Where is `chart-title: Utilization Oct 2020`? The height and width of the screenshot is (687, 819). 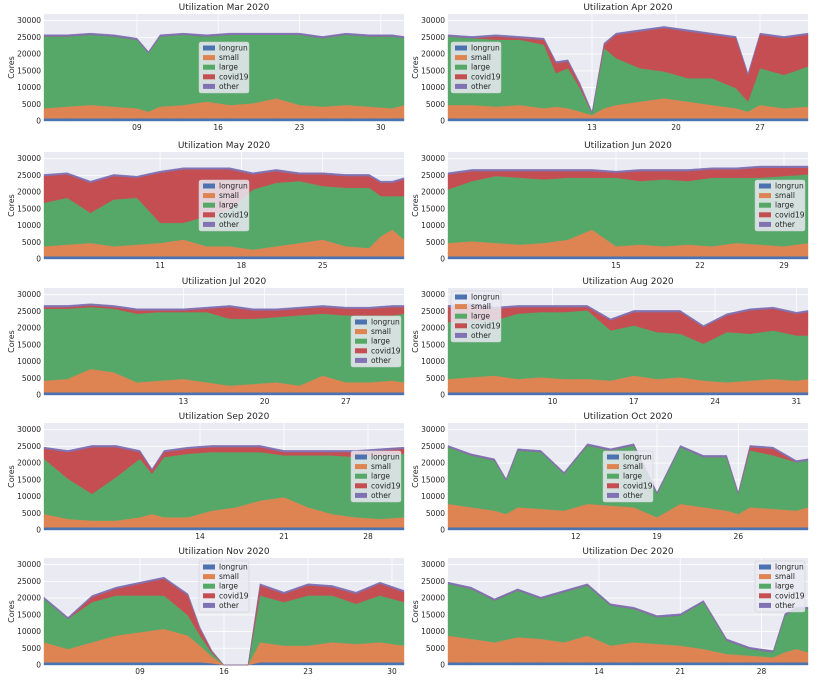
chart-title: Utilization Oct 2020 is located at coordinates (628, 417).